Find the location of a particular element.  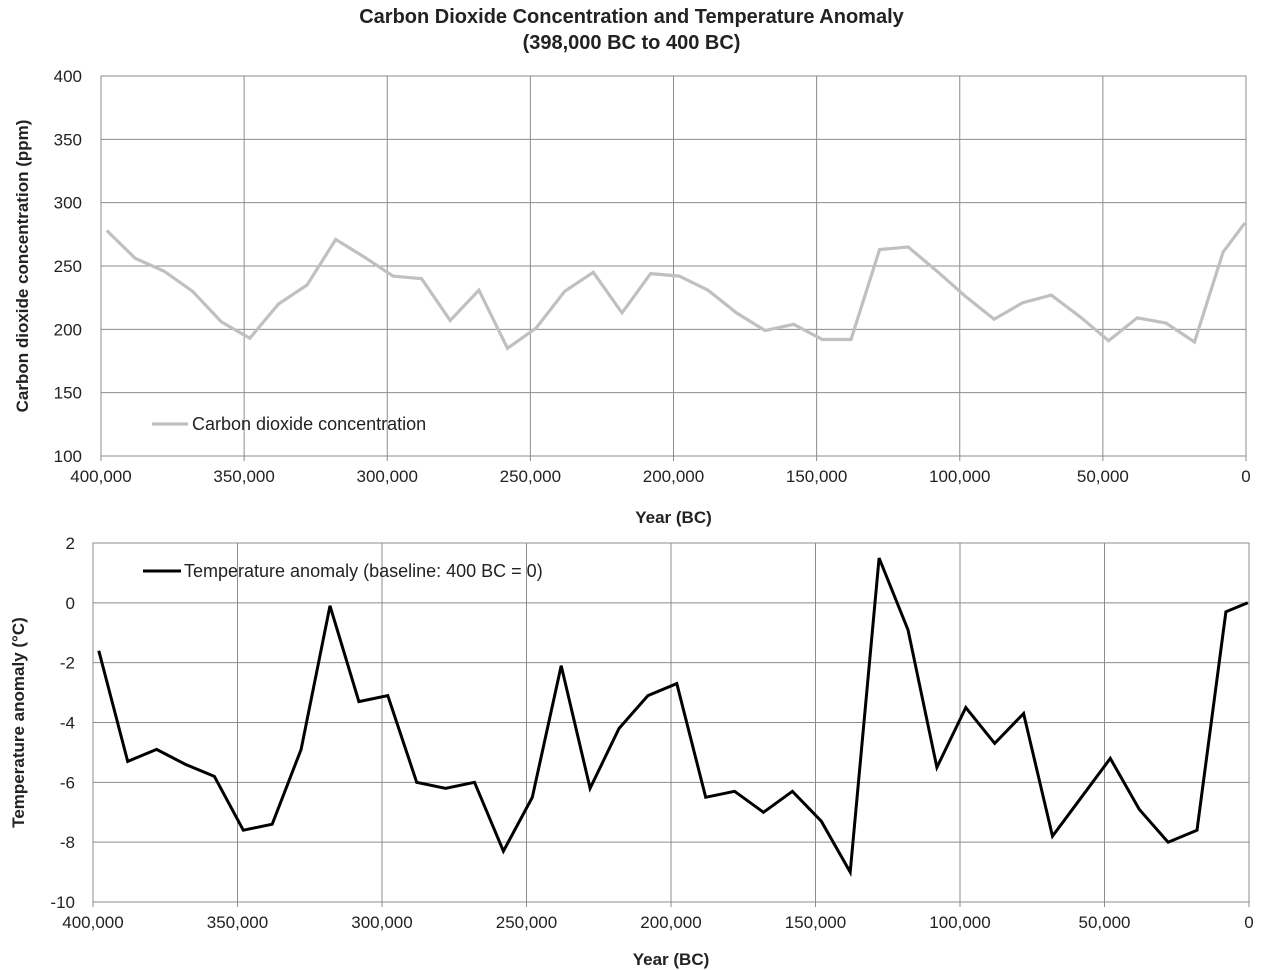

chart2-x-tick-label: 150,000 is located at coordinates (815, 922).